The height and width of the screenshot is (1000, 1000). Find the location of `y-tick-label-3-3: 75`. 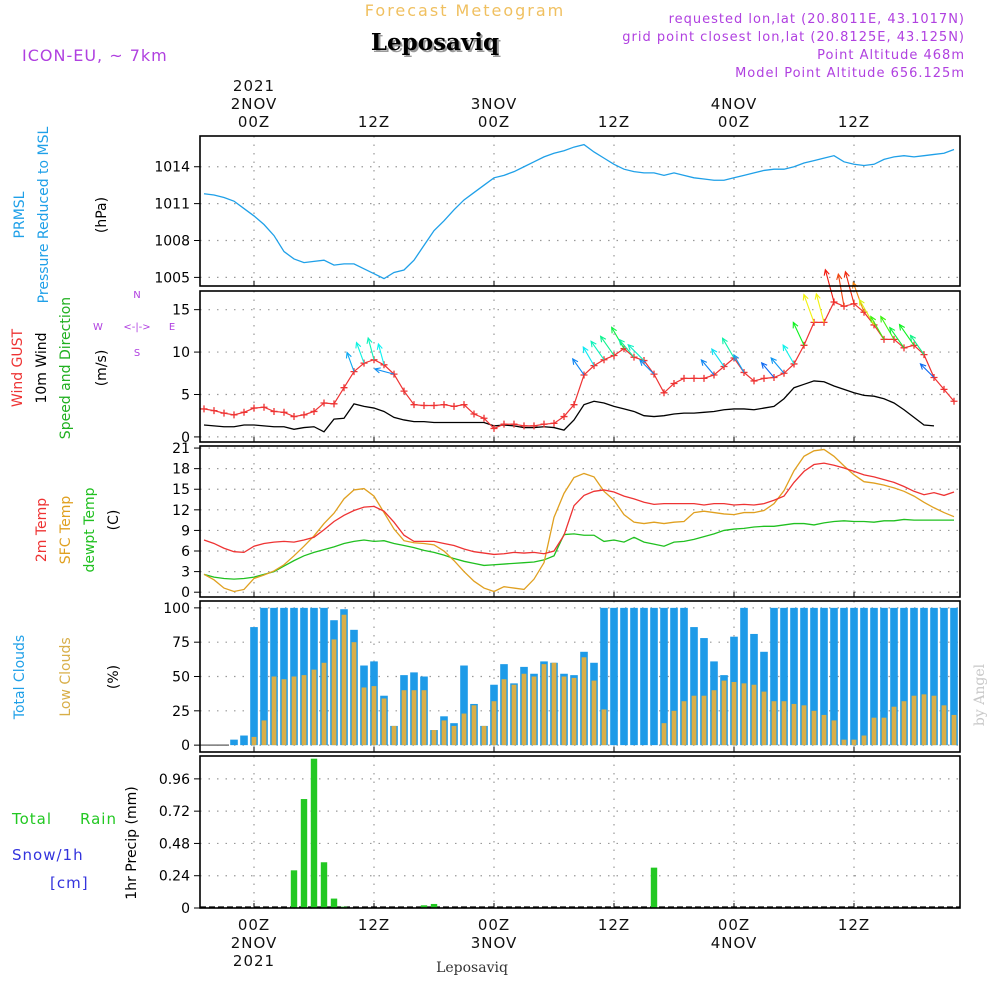

y-tick-label-3-3: 75 is located at coordinates (181, 643).